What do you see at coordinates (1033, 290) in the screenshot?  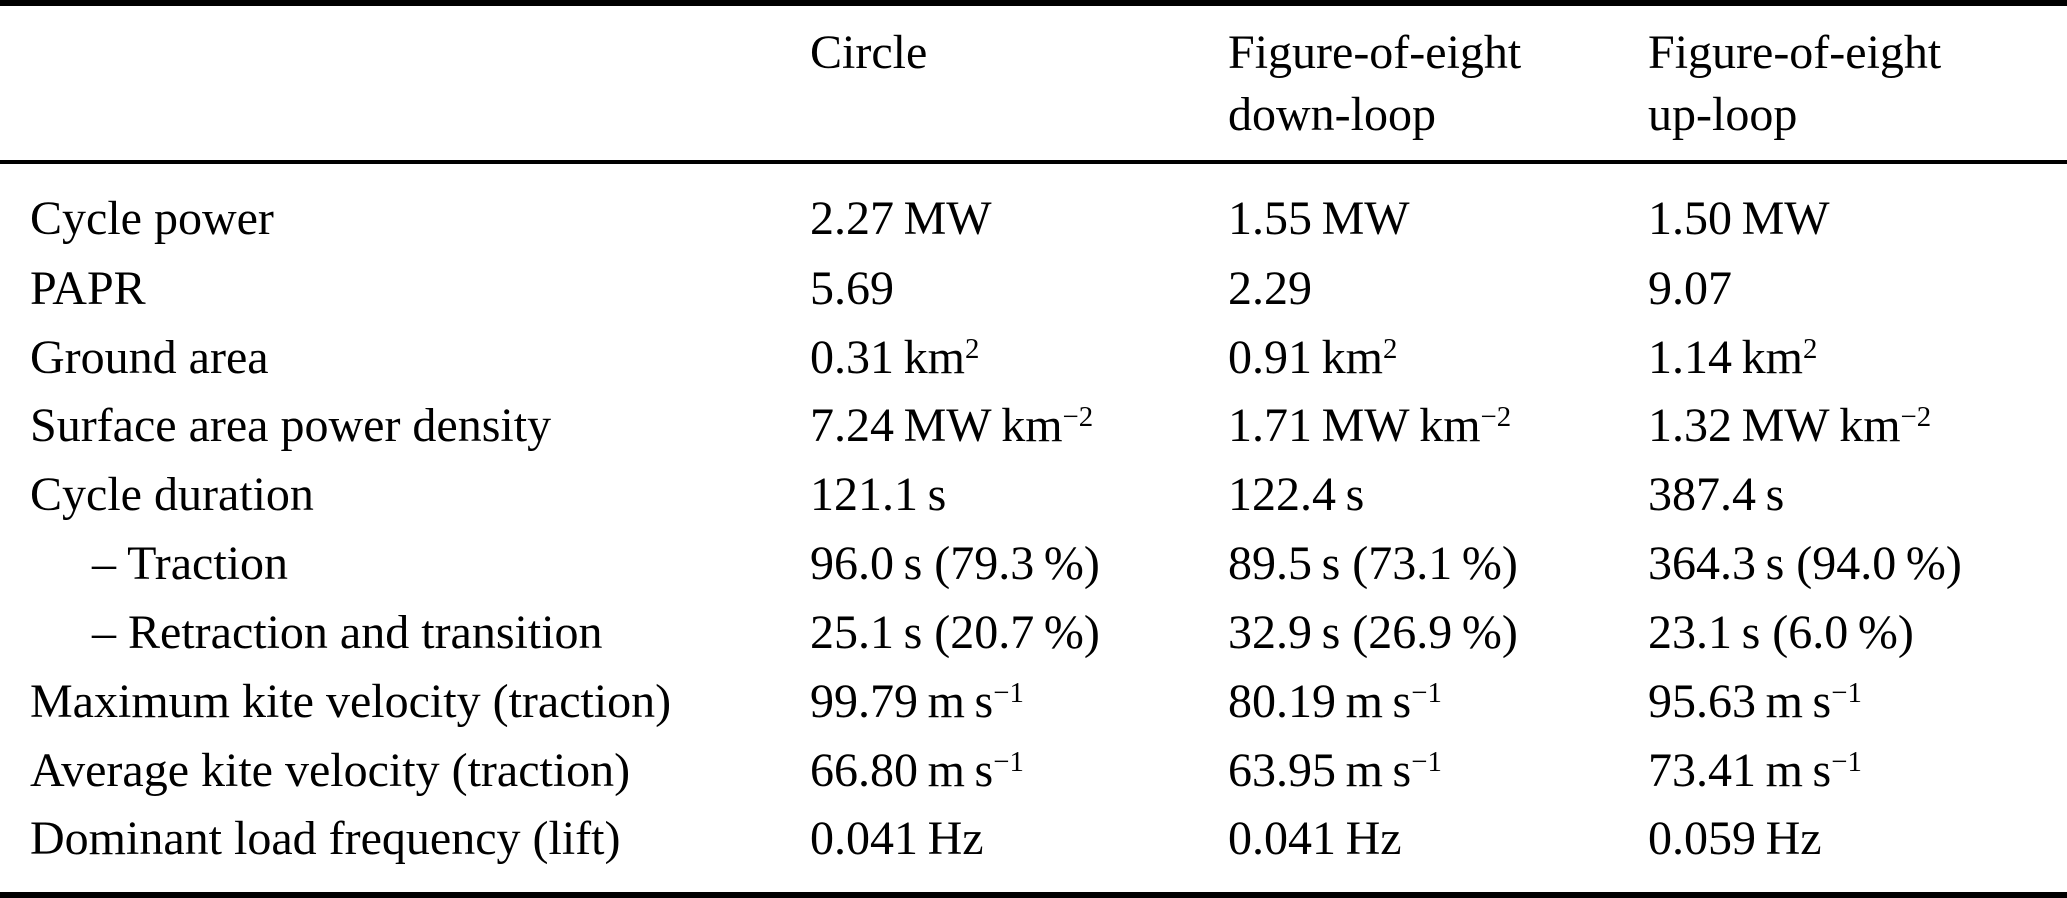 I see `table-row: PAPR 5.69 2.29 9.07` at bounding box center [1033, 290].